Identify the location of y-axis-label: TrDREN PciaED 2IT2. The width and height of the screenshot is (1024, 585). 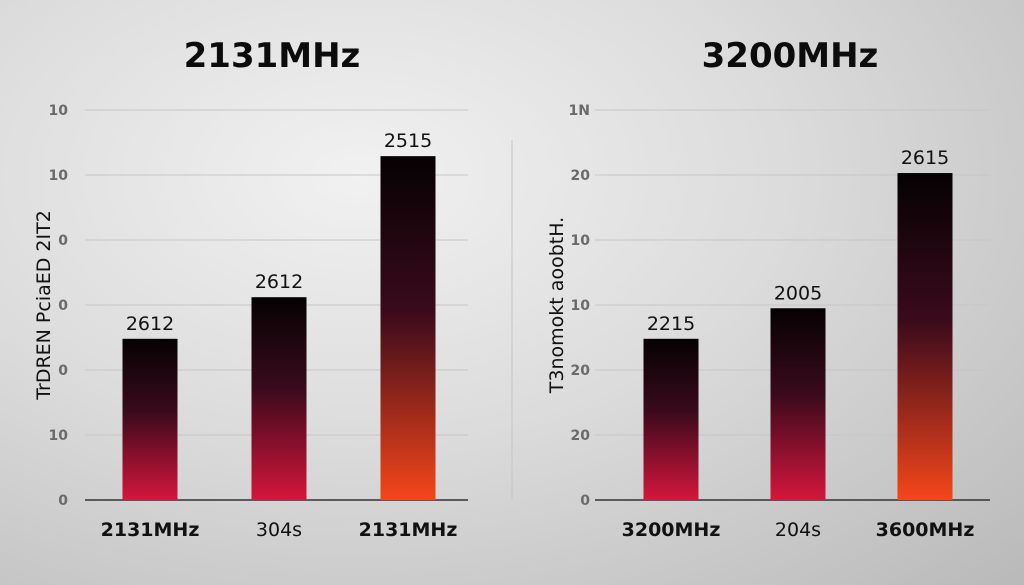
(44, 305).